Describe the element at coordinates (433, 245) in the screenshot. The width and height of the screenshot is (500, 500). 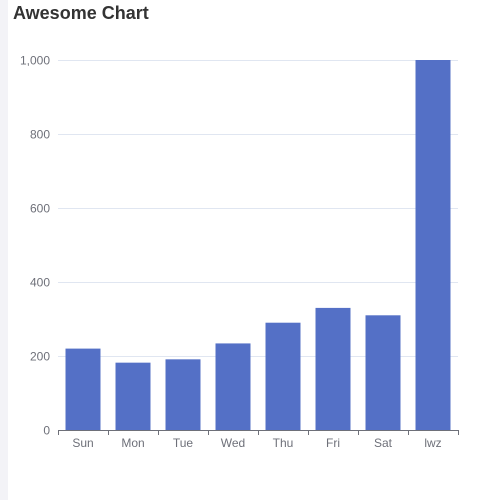
I see `bar-lwz` at that location.